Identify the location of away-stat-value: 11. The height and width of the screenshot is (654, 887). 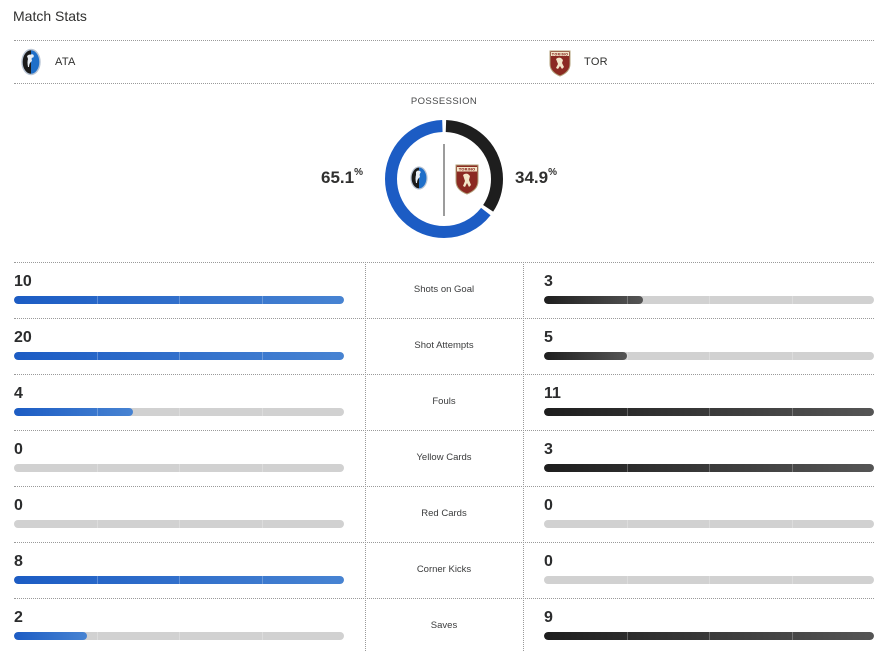
(552, 393).